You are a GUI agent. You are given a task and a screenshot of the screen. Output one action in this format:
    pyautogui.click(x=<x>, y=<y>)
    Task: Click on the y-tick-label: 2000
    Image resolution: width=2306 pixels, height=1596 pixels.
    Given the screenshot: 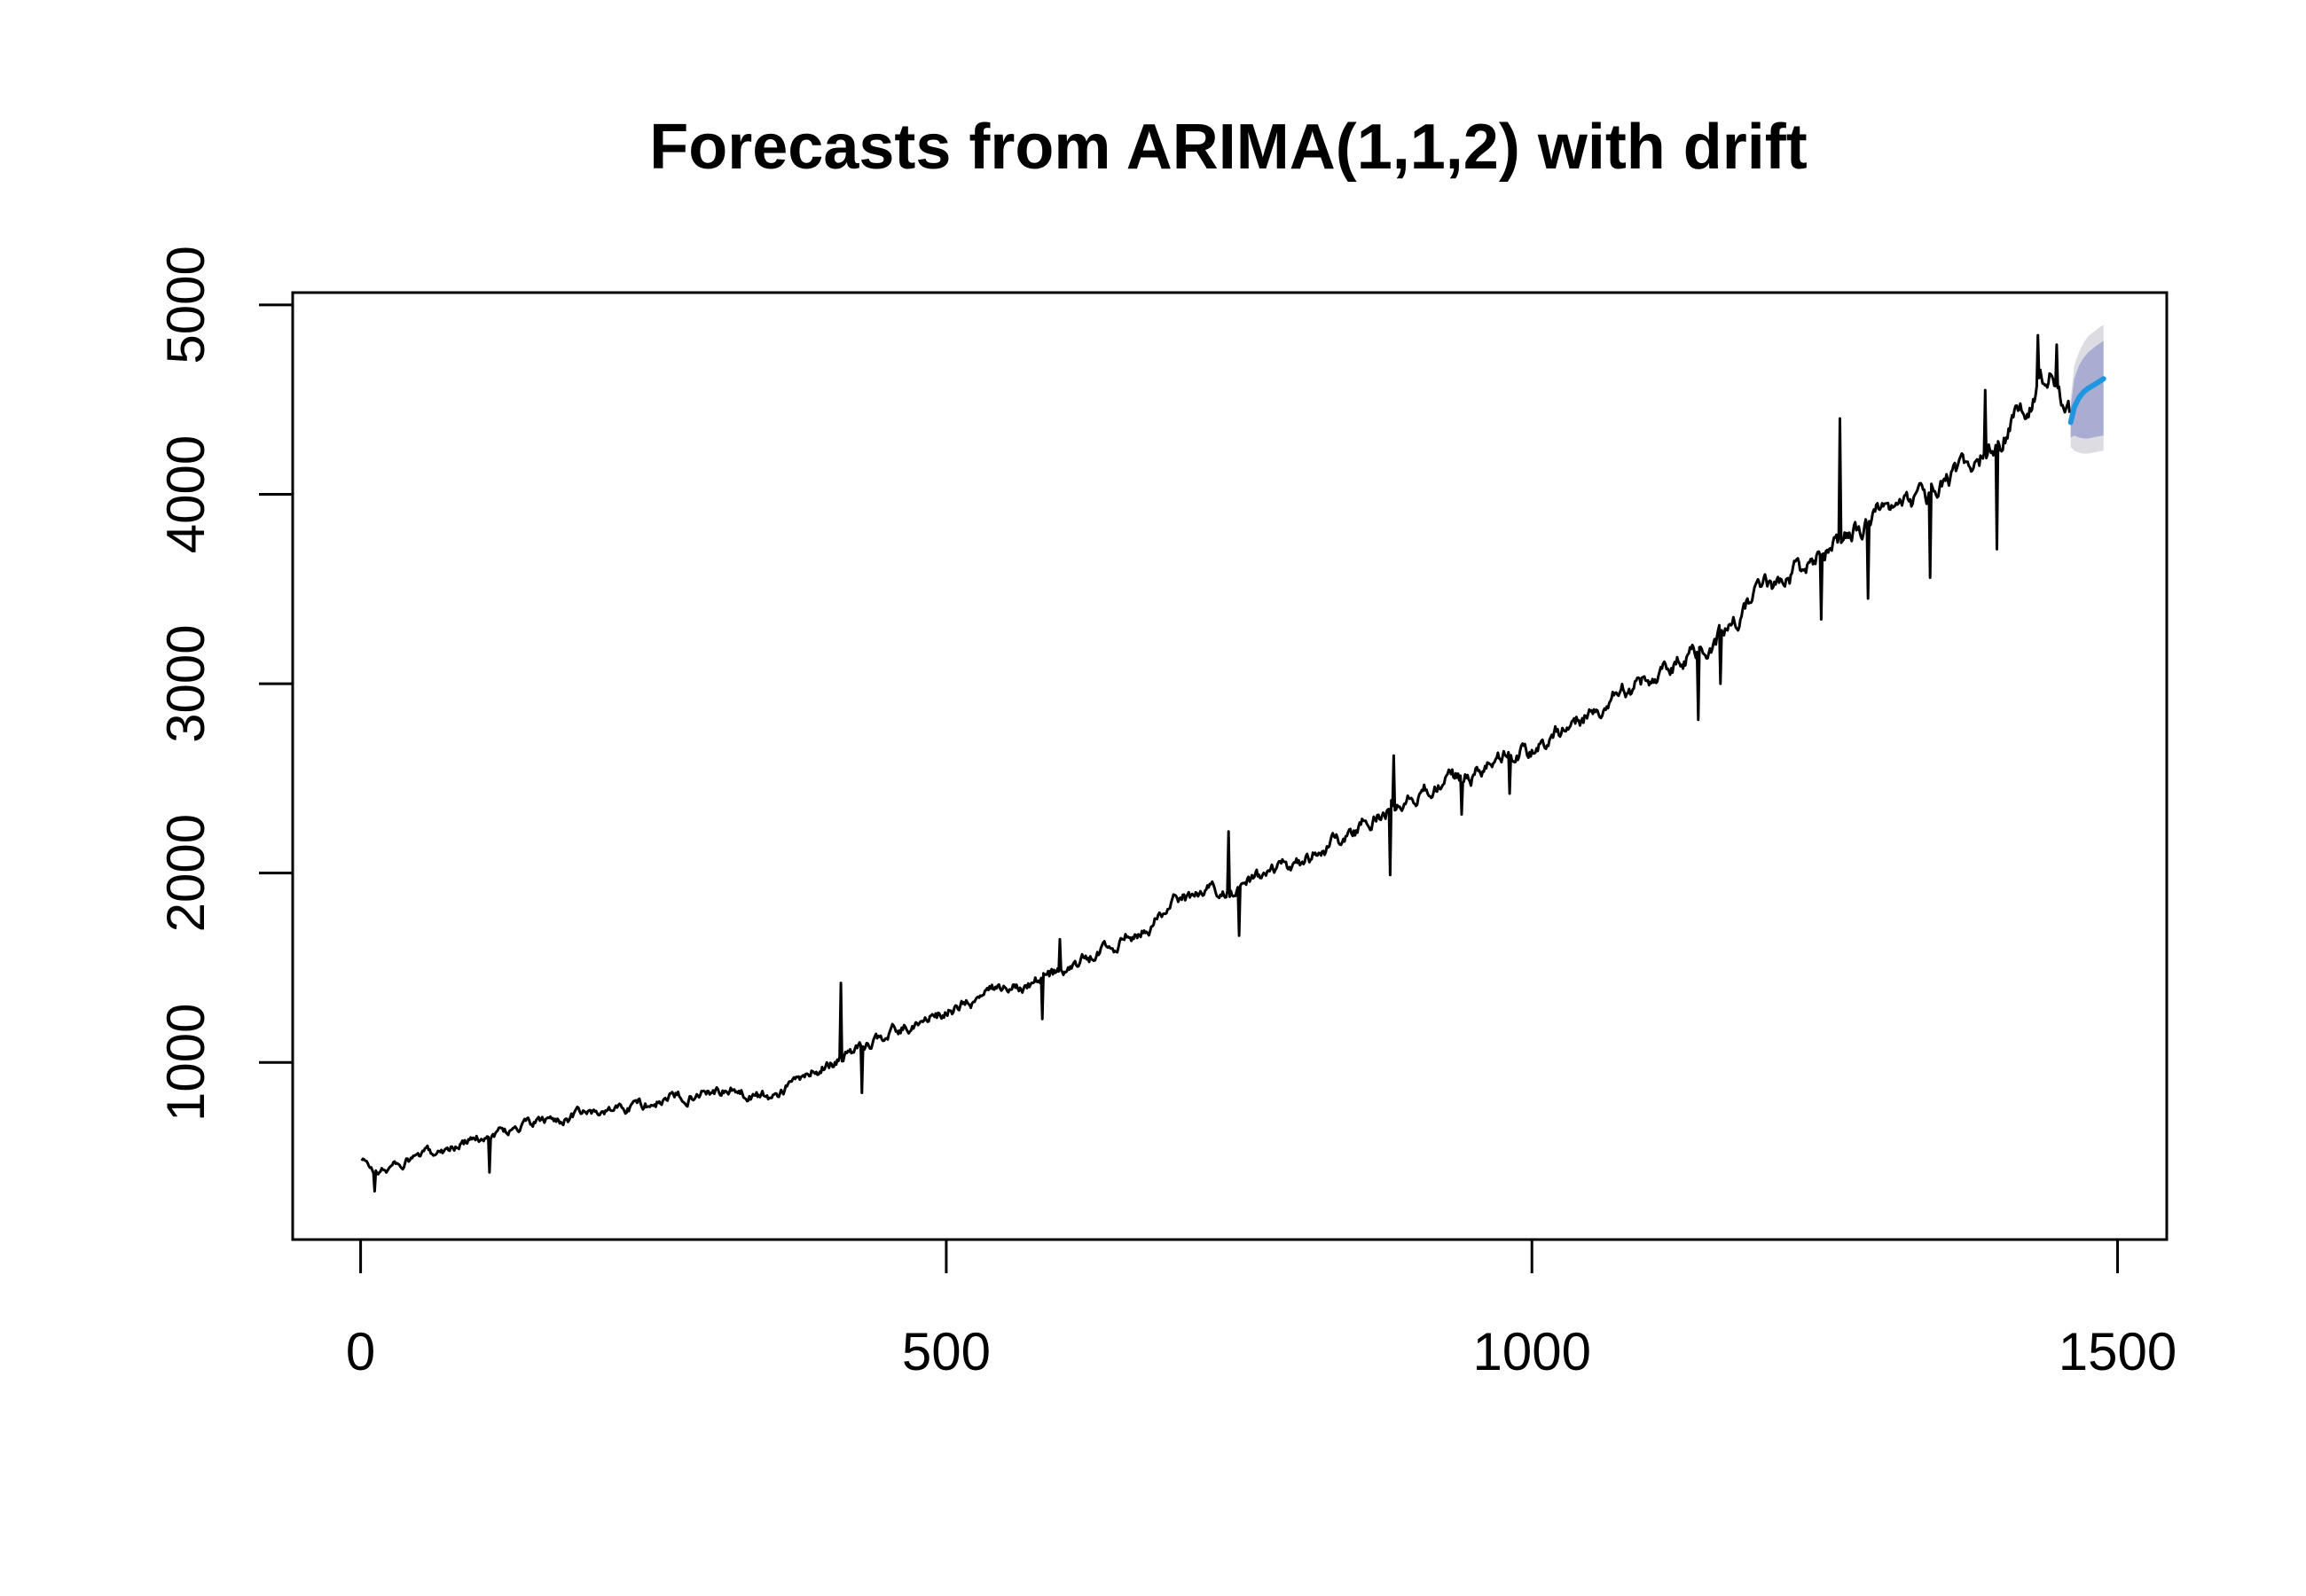 What is the action you would take?
    pyautogui.click(x=186, y=873)
    